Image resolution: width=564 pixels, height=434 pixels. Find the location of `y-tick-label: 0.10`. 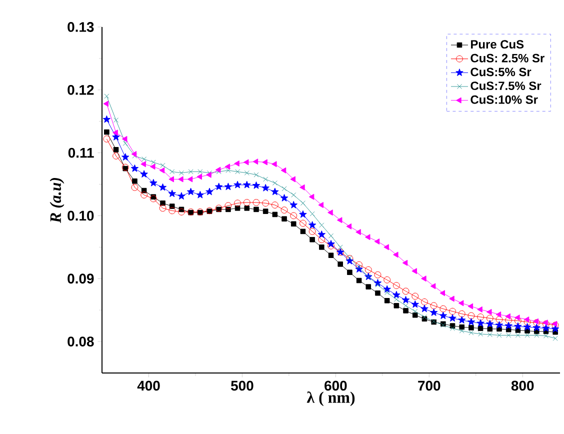

y-tick-label: 0.10 is located at coordinates (81, 215).